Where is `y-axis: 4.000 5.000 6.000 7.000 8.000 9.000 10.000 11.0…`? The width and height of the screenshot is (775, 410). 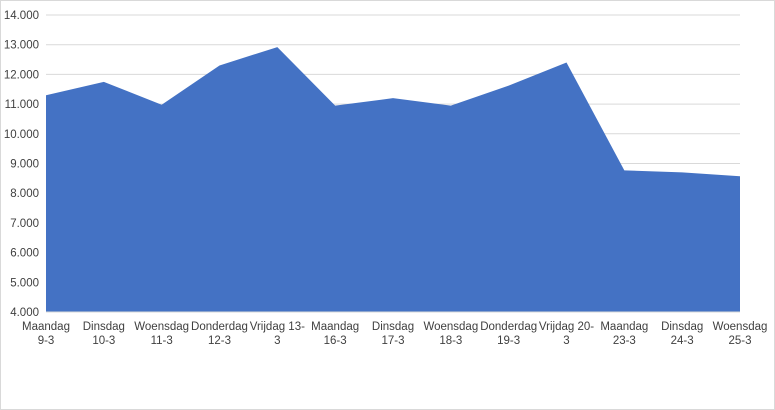 y-axis: 4.000 5.000 6.000 7.000 8.000 9.000 10.000 11.0… is located at coordinates (21, 164).